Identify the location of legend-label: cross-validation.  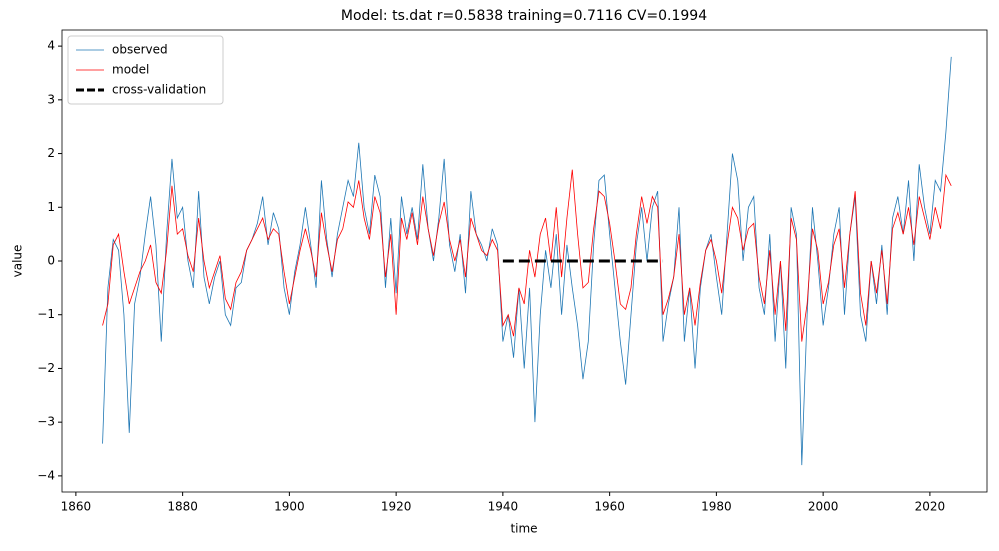
(159, 90).